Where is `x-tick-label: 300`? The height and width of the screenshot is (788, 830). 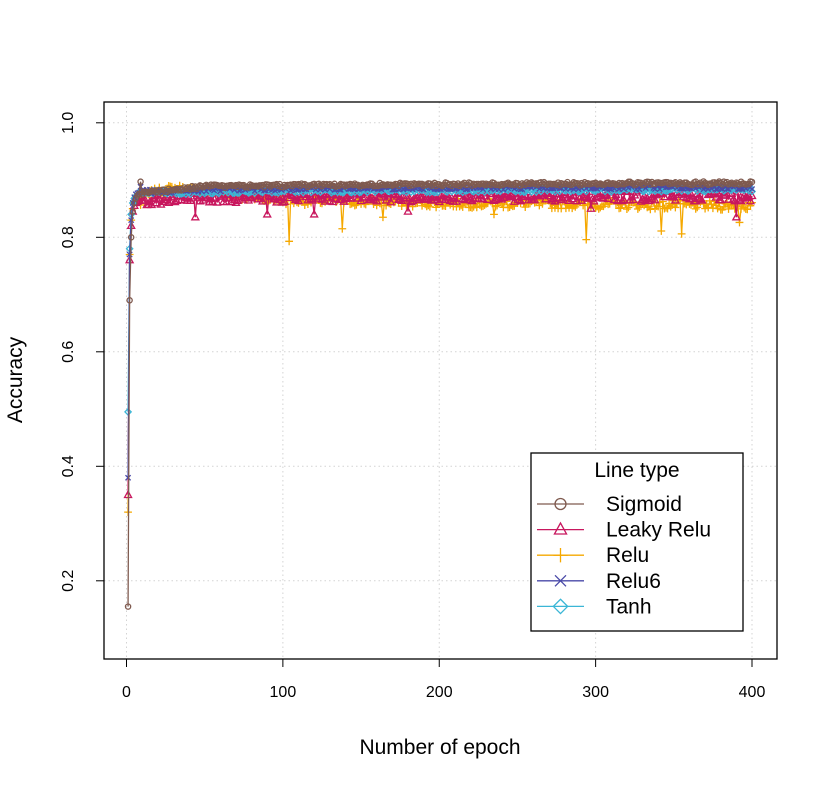 x-tick-label: 300 is located at coordinates (595, 692).